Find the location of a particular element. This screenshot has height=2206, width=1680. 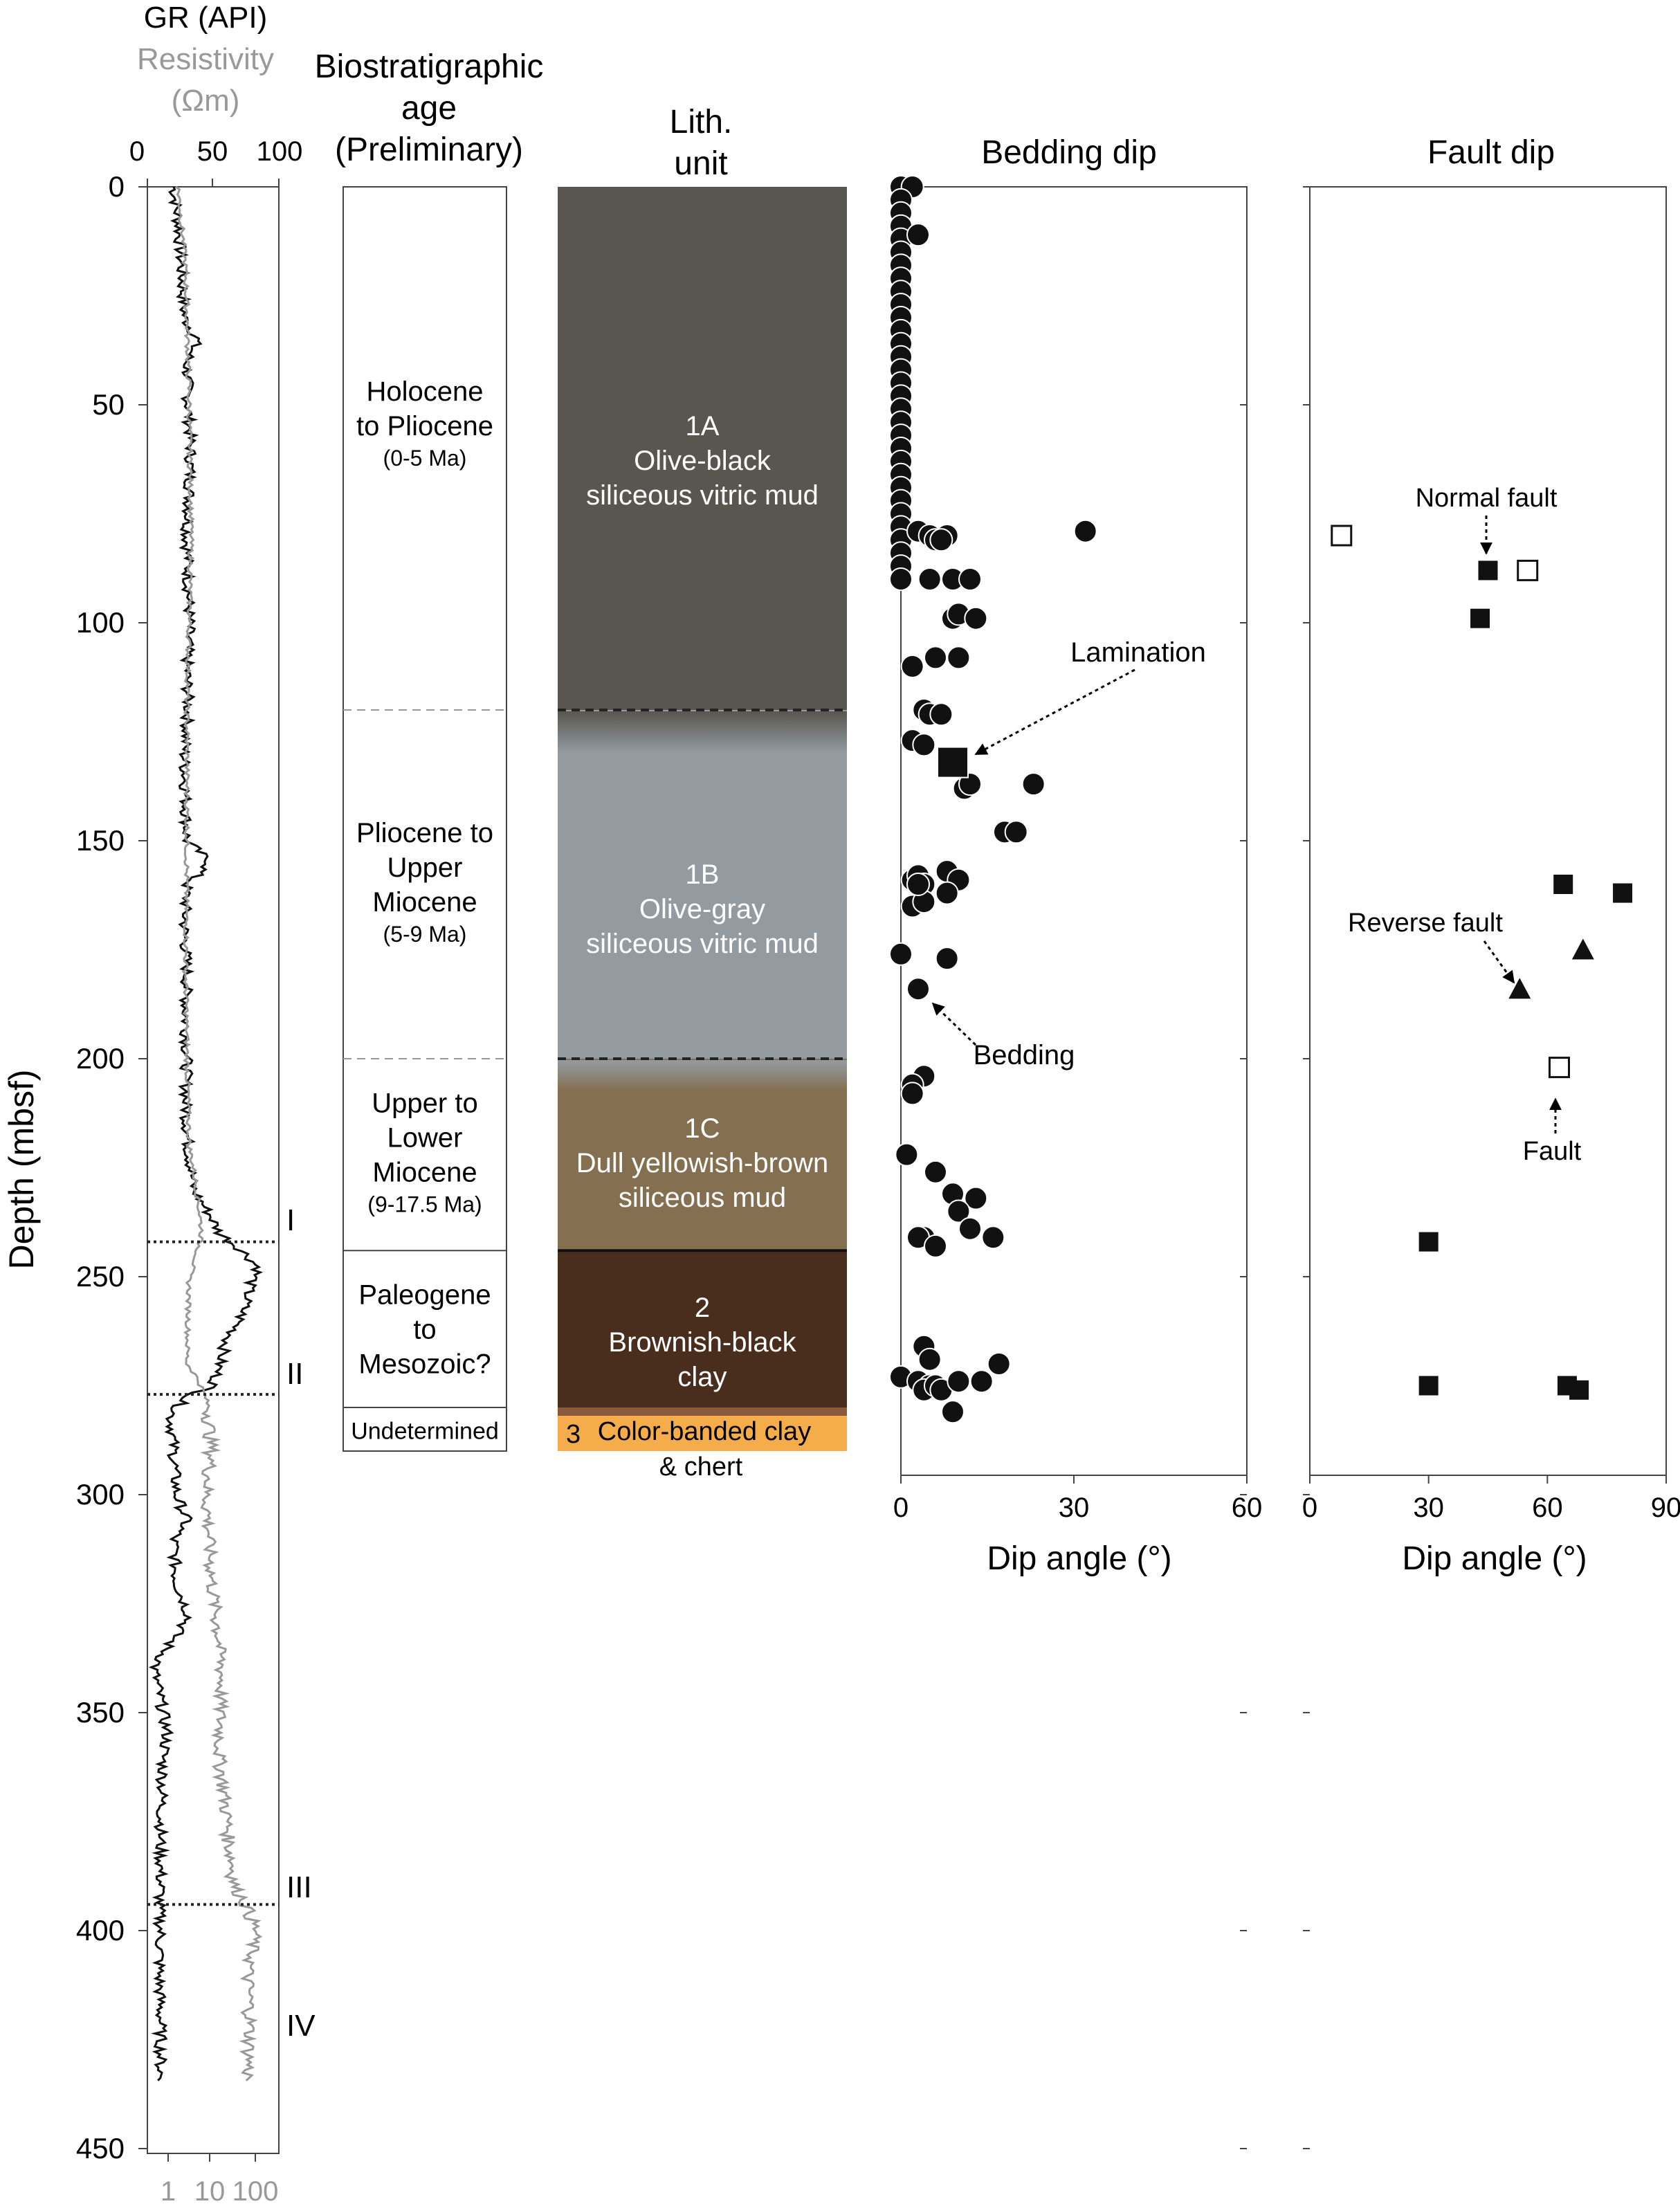

log-axis-ticks is located at coordinates (214, 1170).